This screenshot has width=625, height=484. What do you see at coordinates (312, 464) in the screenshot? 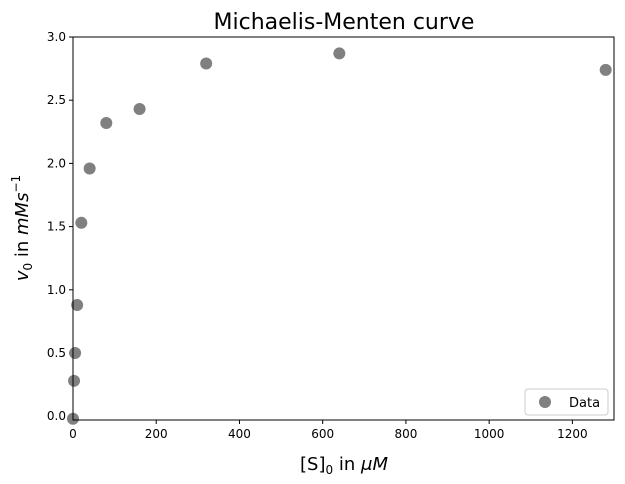
I see `x-axis-label-base: [S]` at bounding box center [312, 464].